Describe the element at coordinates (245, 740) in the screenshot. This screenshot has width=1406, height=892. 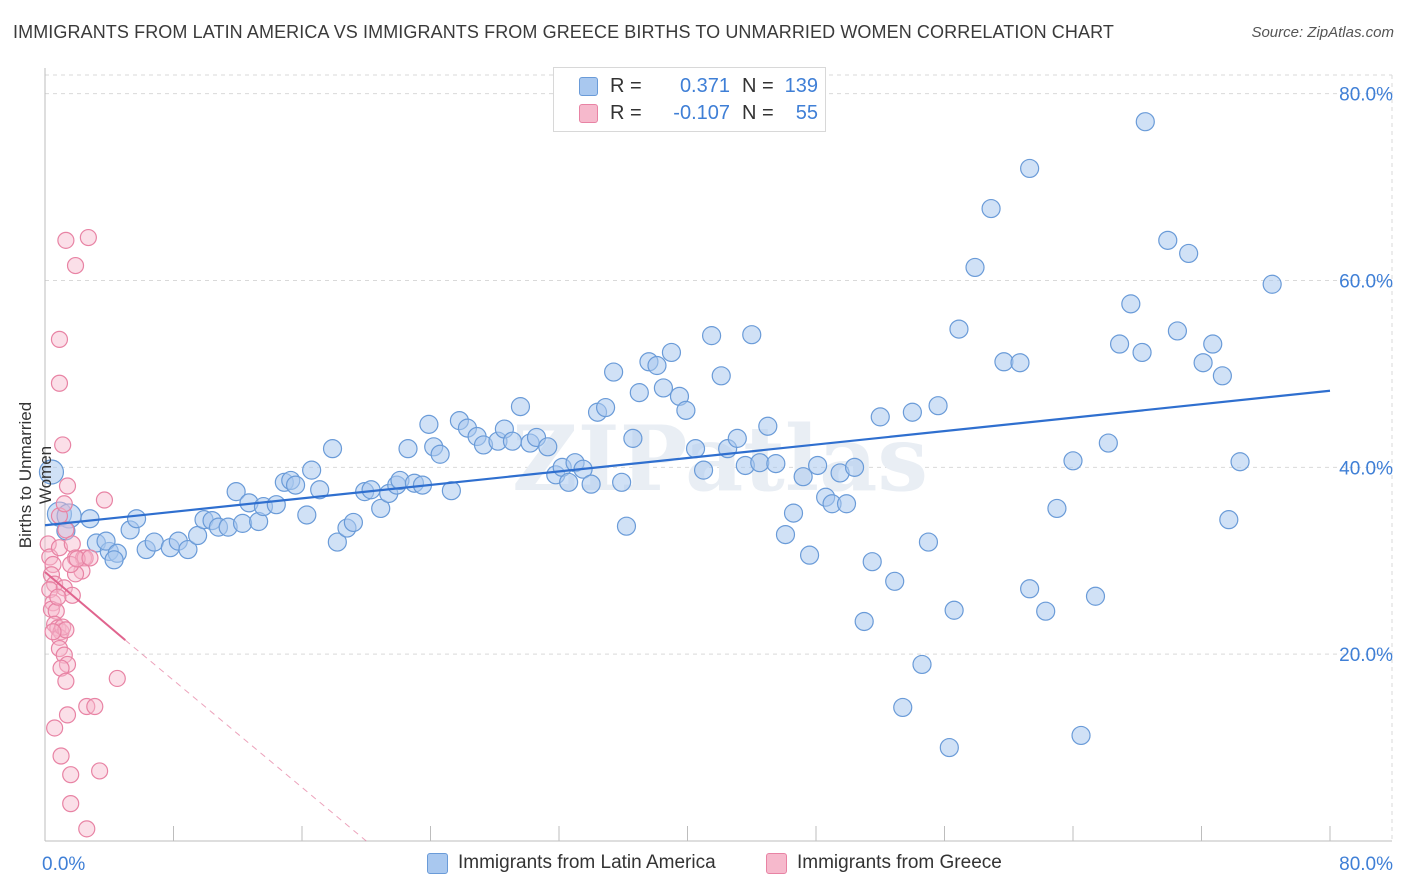
I see `greece-trendline-extension` at that location.